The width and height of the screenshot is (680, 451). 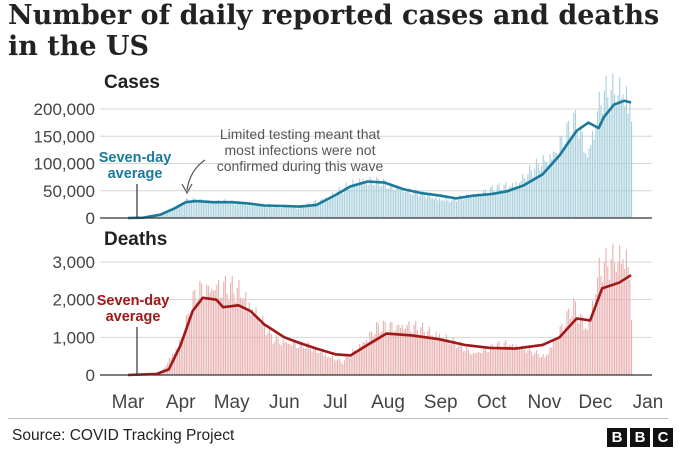 I want to click on deaths-panel-title: Deaths, so click(x=135, y=239).